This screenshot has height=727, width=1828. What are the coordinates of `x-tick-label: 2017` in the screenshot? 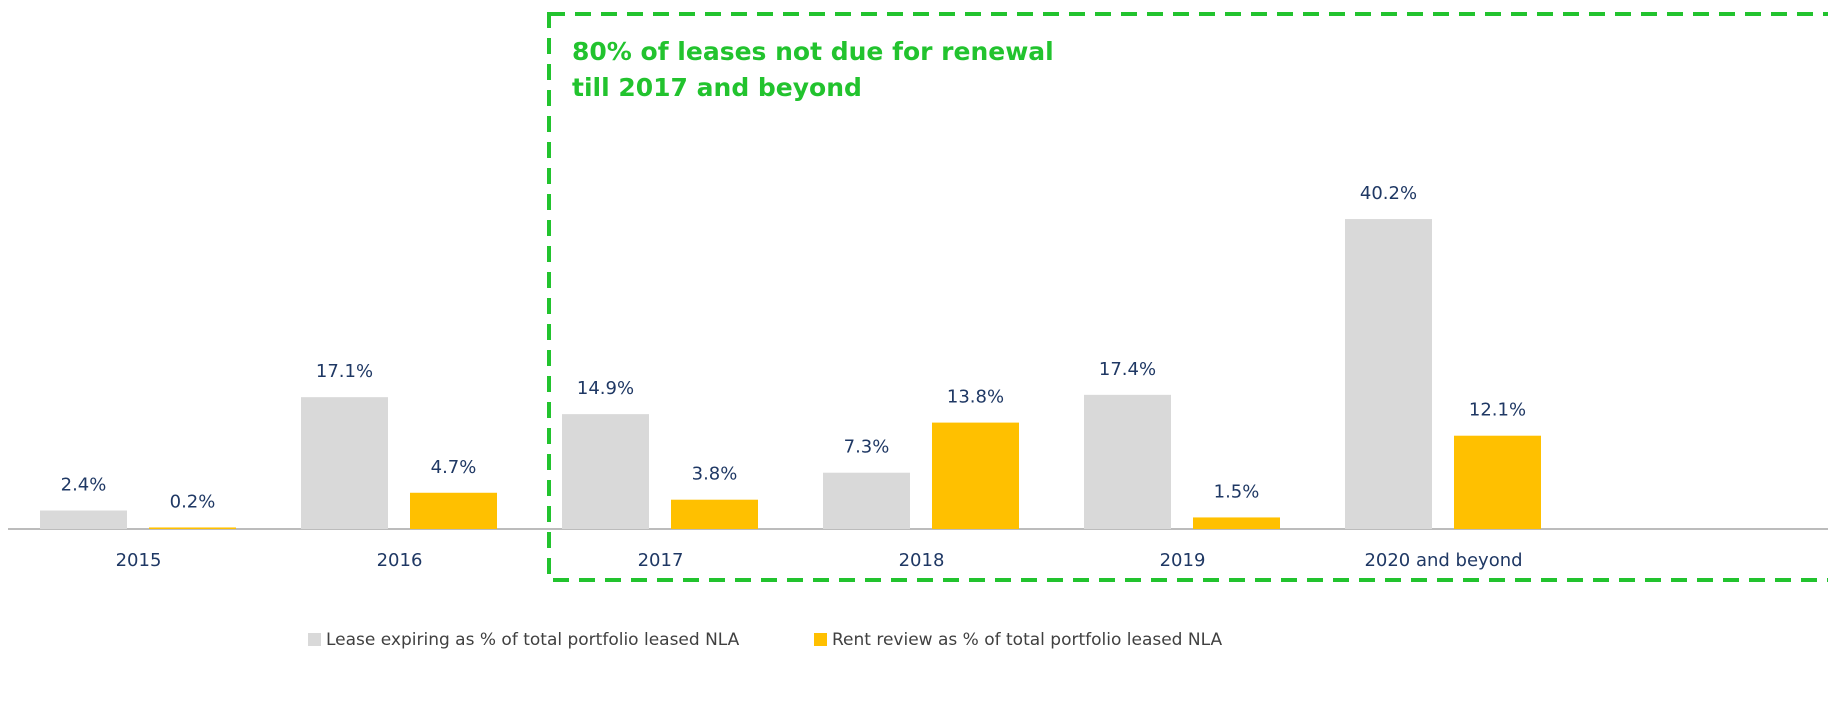 It's located at (661, 560).